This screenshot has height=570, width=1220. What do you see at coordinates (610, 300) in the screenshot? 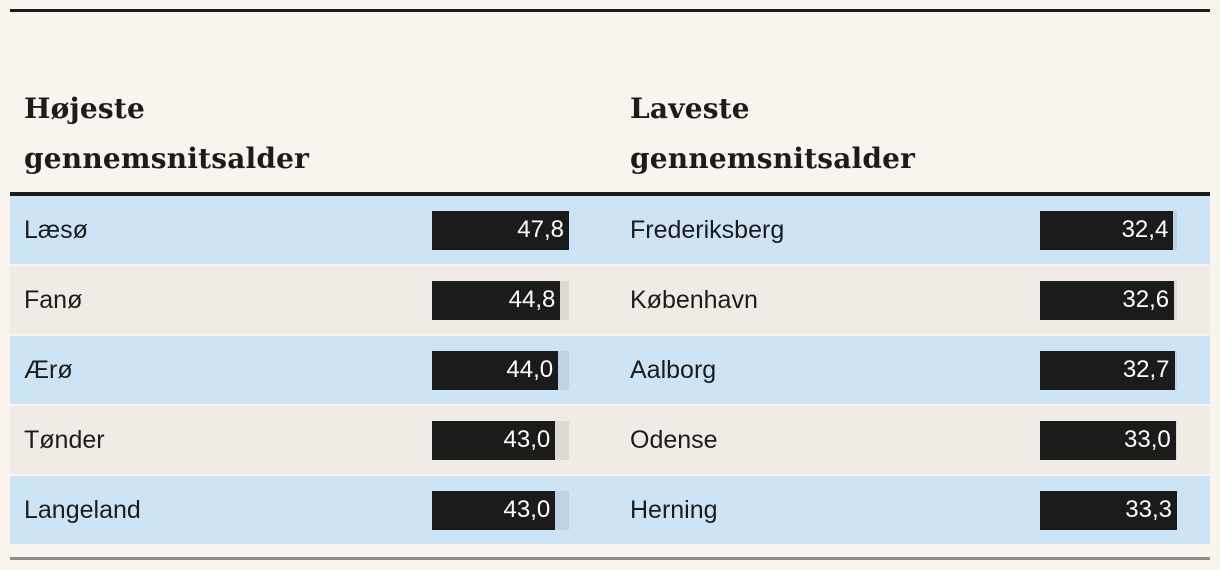
I see `table-row: Fanø 44,8 København 32,6` at bounding box center [610, 300].